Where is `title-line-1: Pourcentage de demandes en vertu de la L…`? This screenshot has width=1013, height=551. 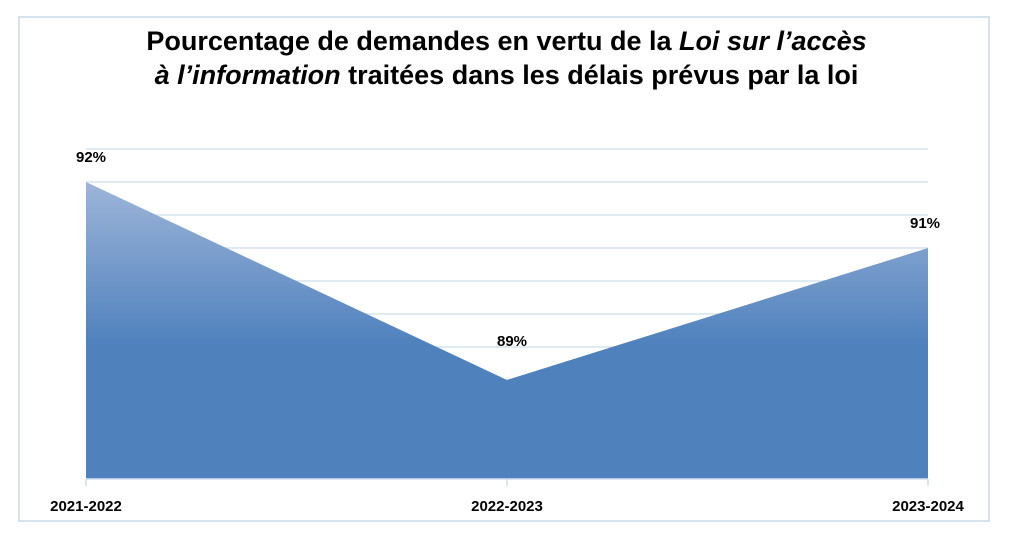
title-line-1: Pourcentage de demandes en vertu de la L… is located at coordinates (506, 41).